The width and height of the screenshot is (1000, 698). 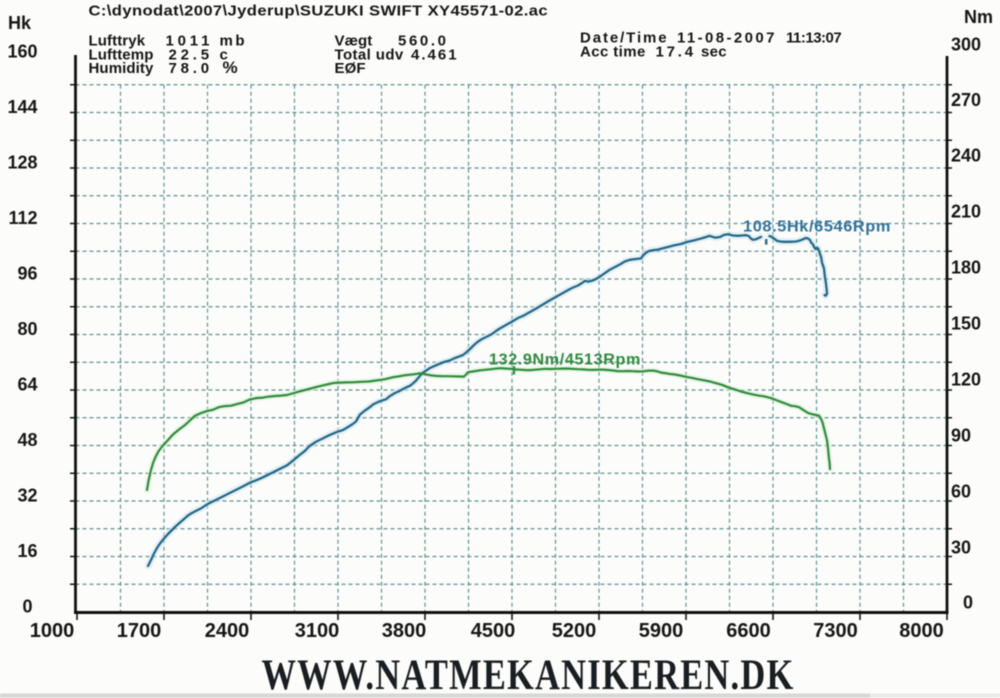 I want to click on svg-text: 150, so click(x=966, y=323).